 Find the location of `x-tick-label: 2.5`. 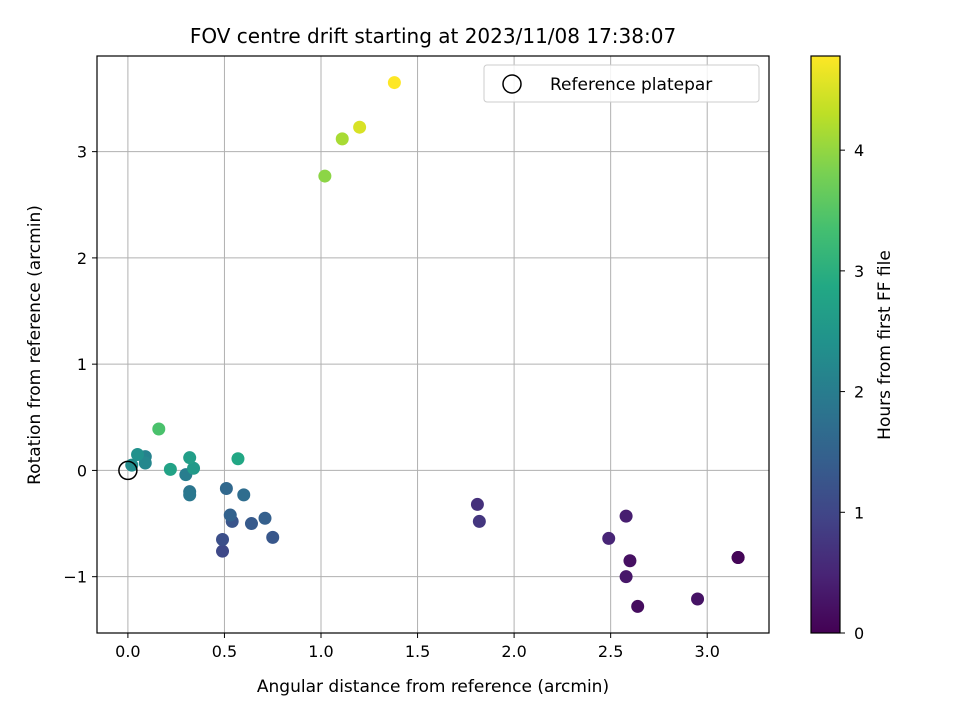

x-tick-label: 2.5 is located at coordinates (610, 651).